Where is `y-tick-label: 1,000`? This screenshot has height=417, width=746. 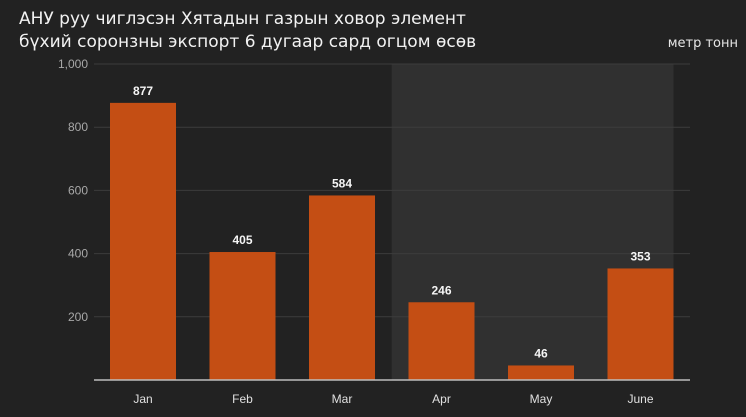 y-tick-label: 1,000 is located at coordinates (73, 64).